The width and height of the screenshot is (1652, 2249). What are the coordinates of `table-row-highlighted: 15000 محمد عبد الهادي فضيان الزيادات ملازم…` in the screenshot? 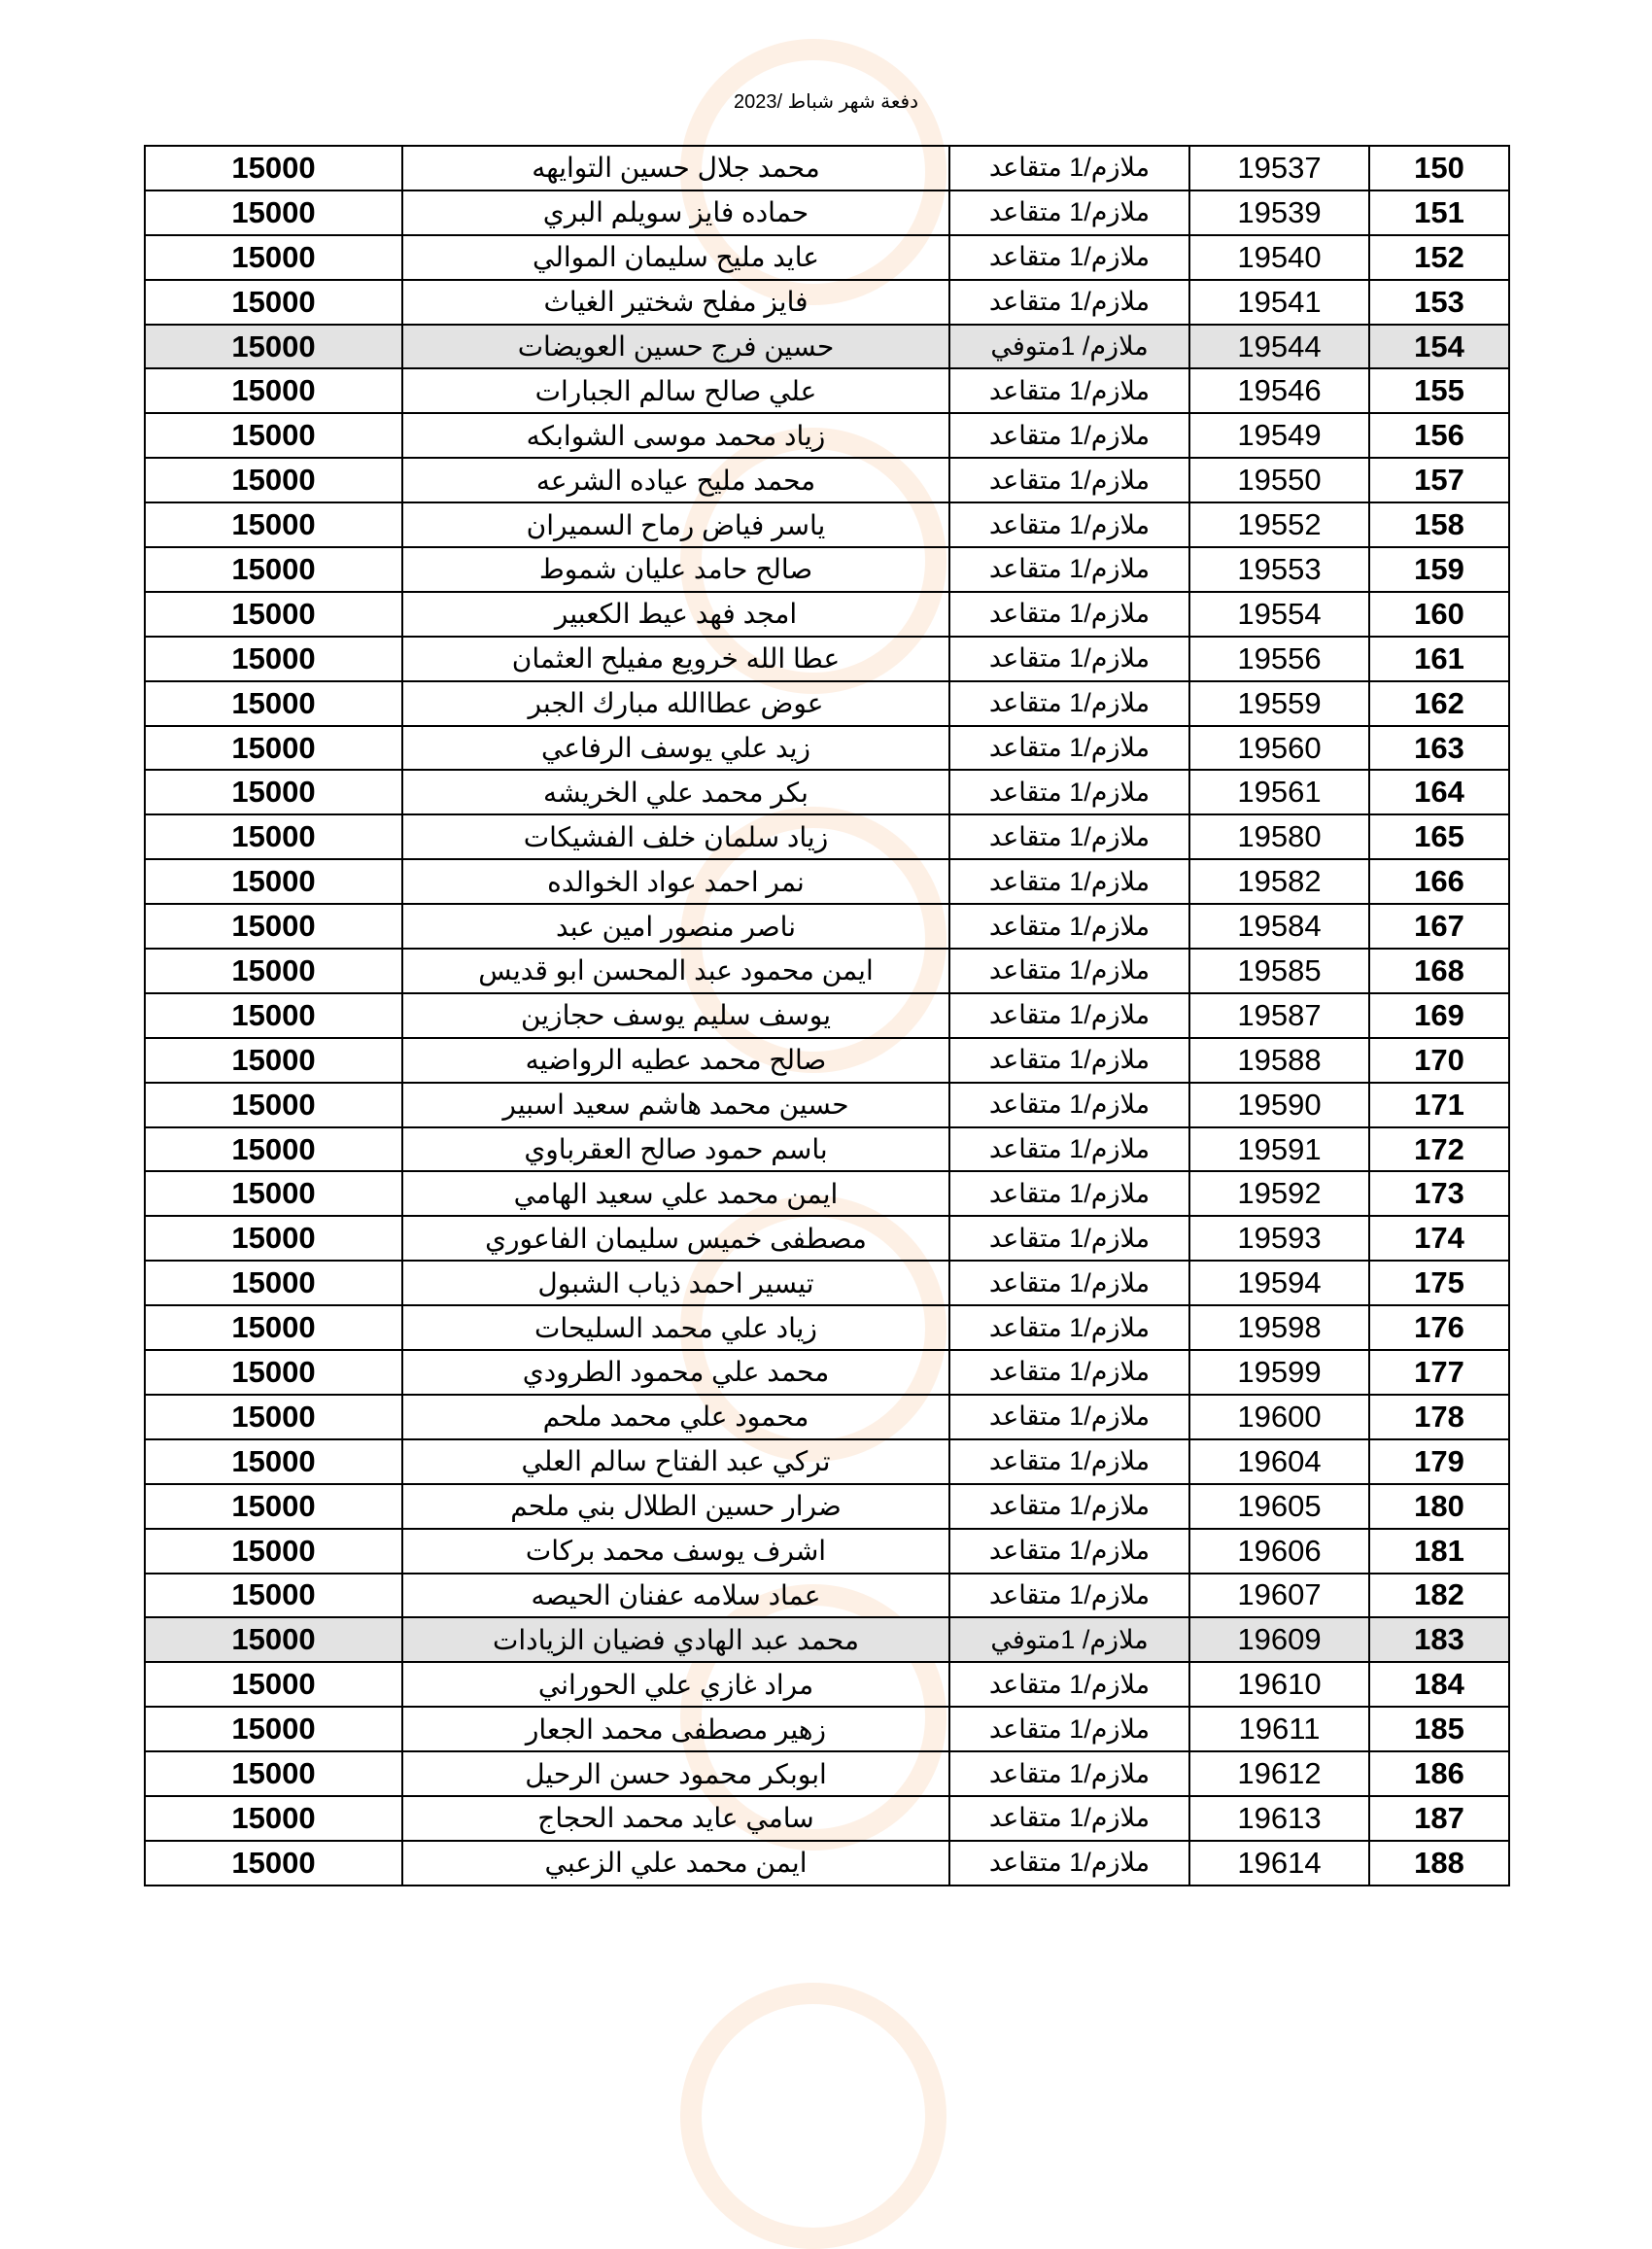 It's located at (827, 1640).